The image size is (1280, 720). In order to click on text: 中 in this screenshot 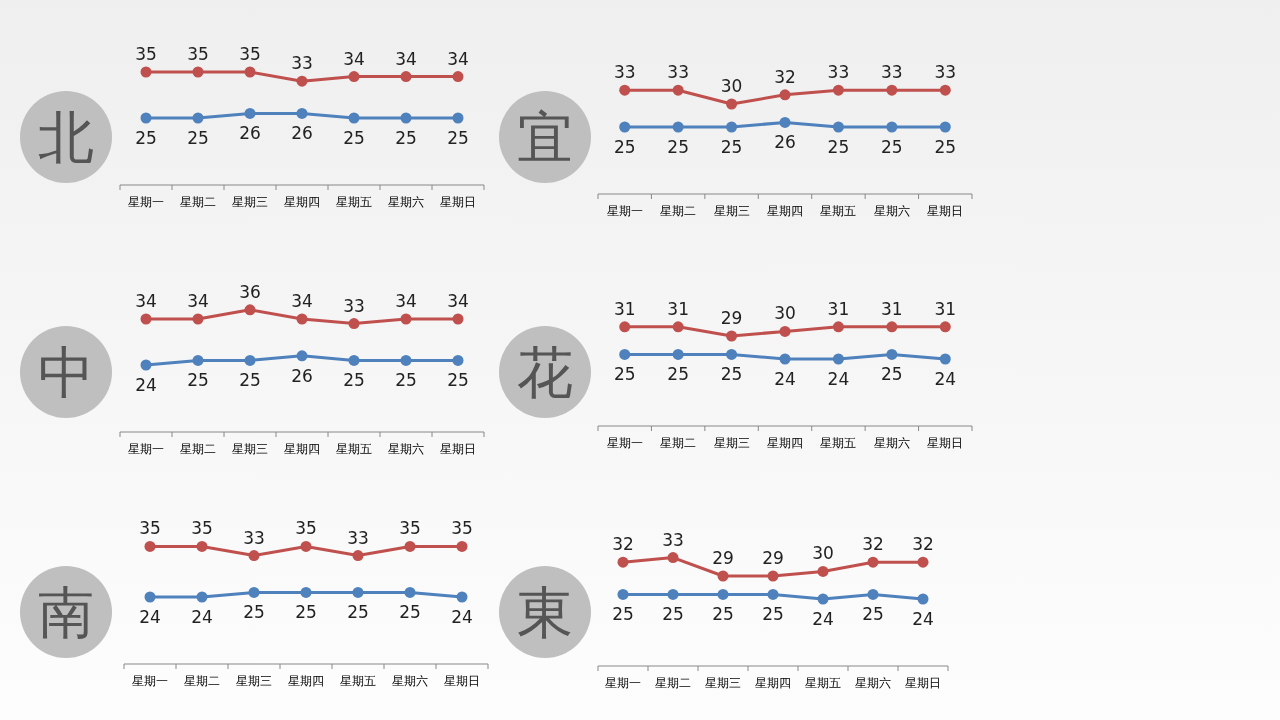, I will do `click(66, 372)`.